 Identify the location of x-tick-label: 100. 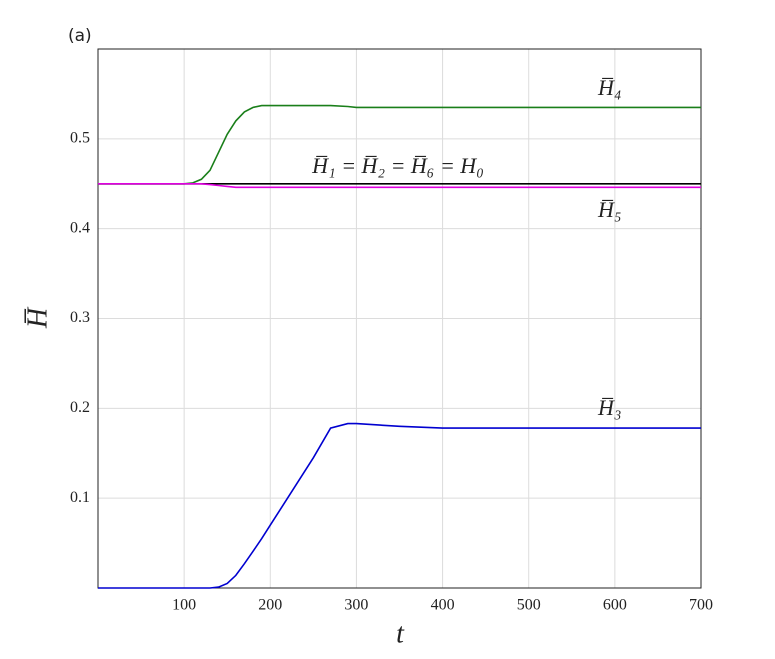
(184, 605).